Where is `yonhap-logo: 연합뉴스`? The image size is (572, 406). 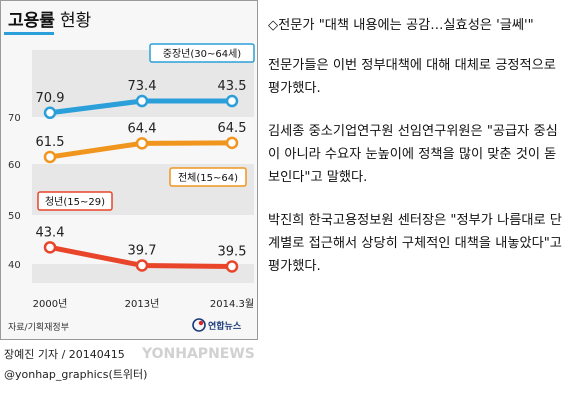 yonhap-logo: 연합뉴스 is located at coordinates (217, 325).